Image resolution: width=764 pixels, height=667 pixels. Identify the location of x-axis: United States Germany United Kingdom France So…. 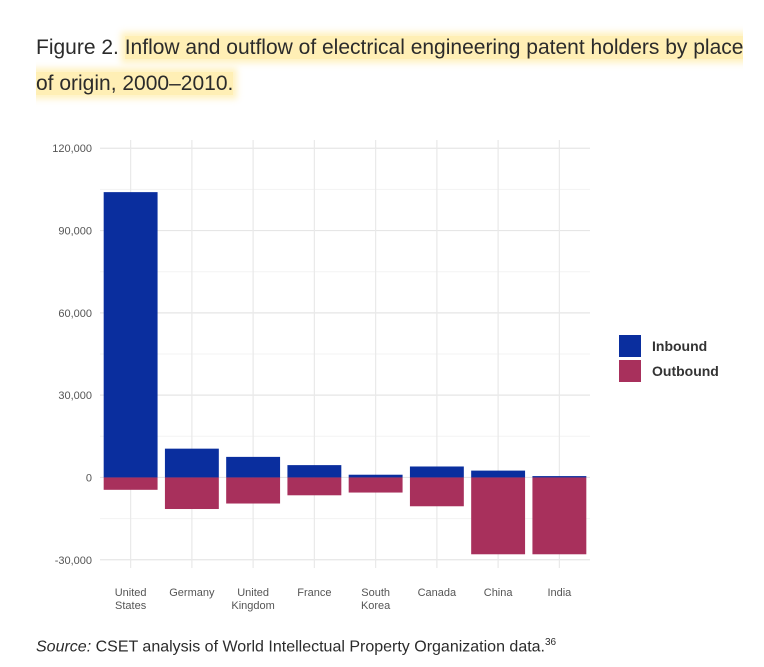
(343, 599).